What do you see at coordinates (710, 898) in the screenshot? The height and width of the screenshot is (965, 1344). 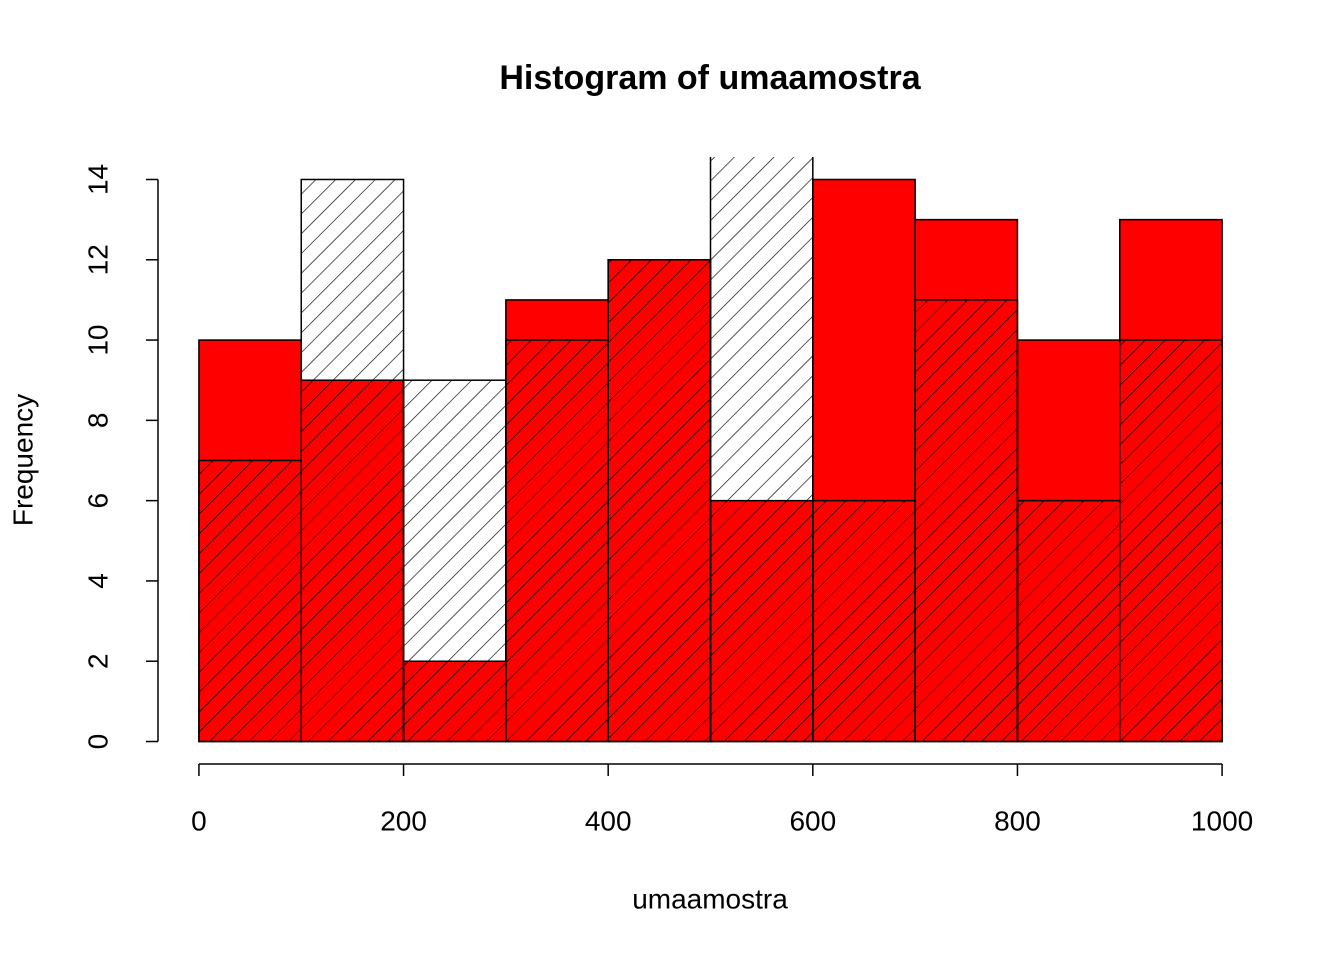 I see `x-axis-label: umaamostra` at bounding box center [710, 898].